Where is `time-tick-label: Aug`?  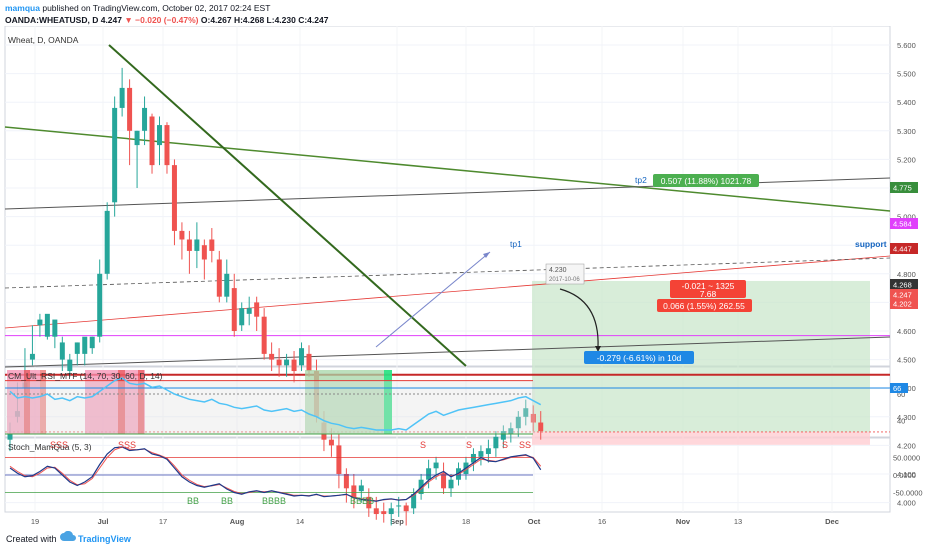
time-tick-label: Aug is located at coordinates (237, 521).